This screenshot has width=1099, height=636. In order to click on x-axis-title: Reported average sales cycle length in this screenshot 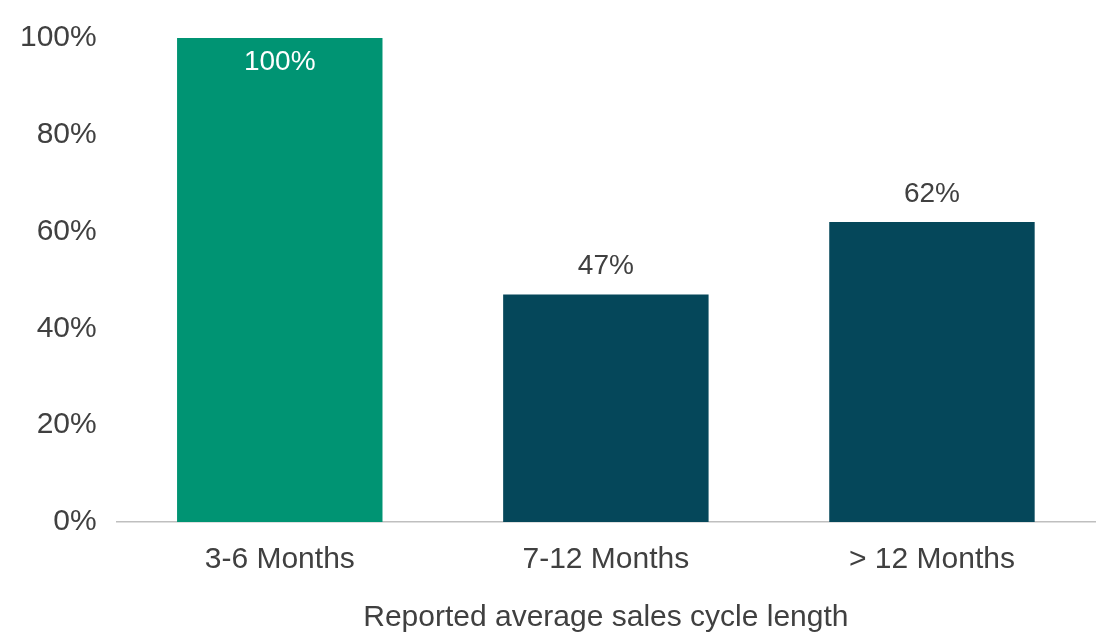, I will do `click(606, 616)`.